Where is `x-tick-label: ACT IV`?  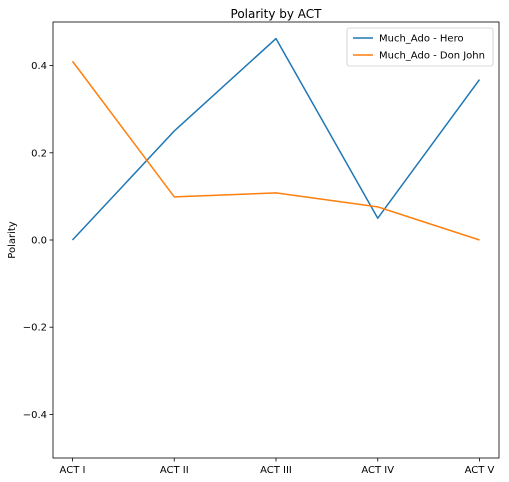 x-tick-label: ACT IV is located at coordinates (377, 470).